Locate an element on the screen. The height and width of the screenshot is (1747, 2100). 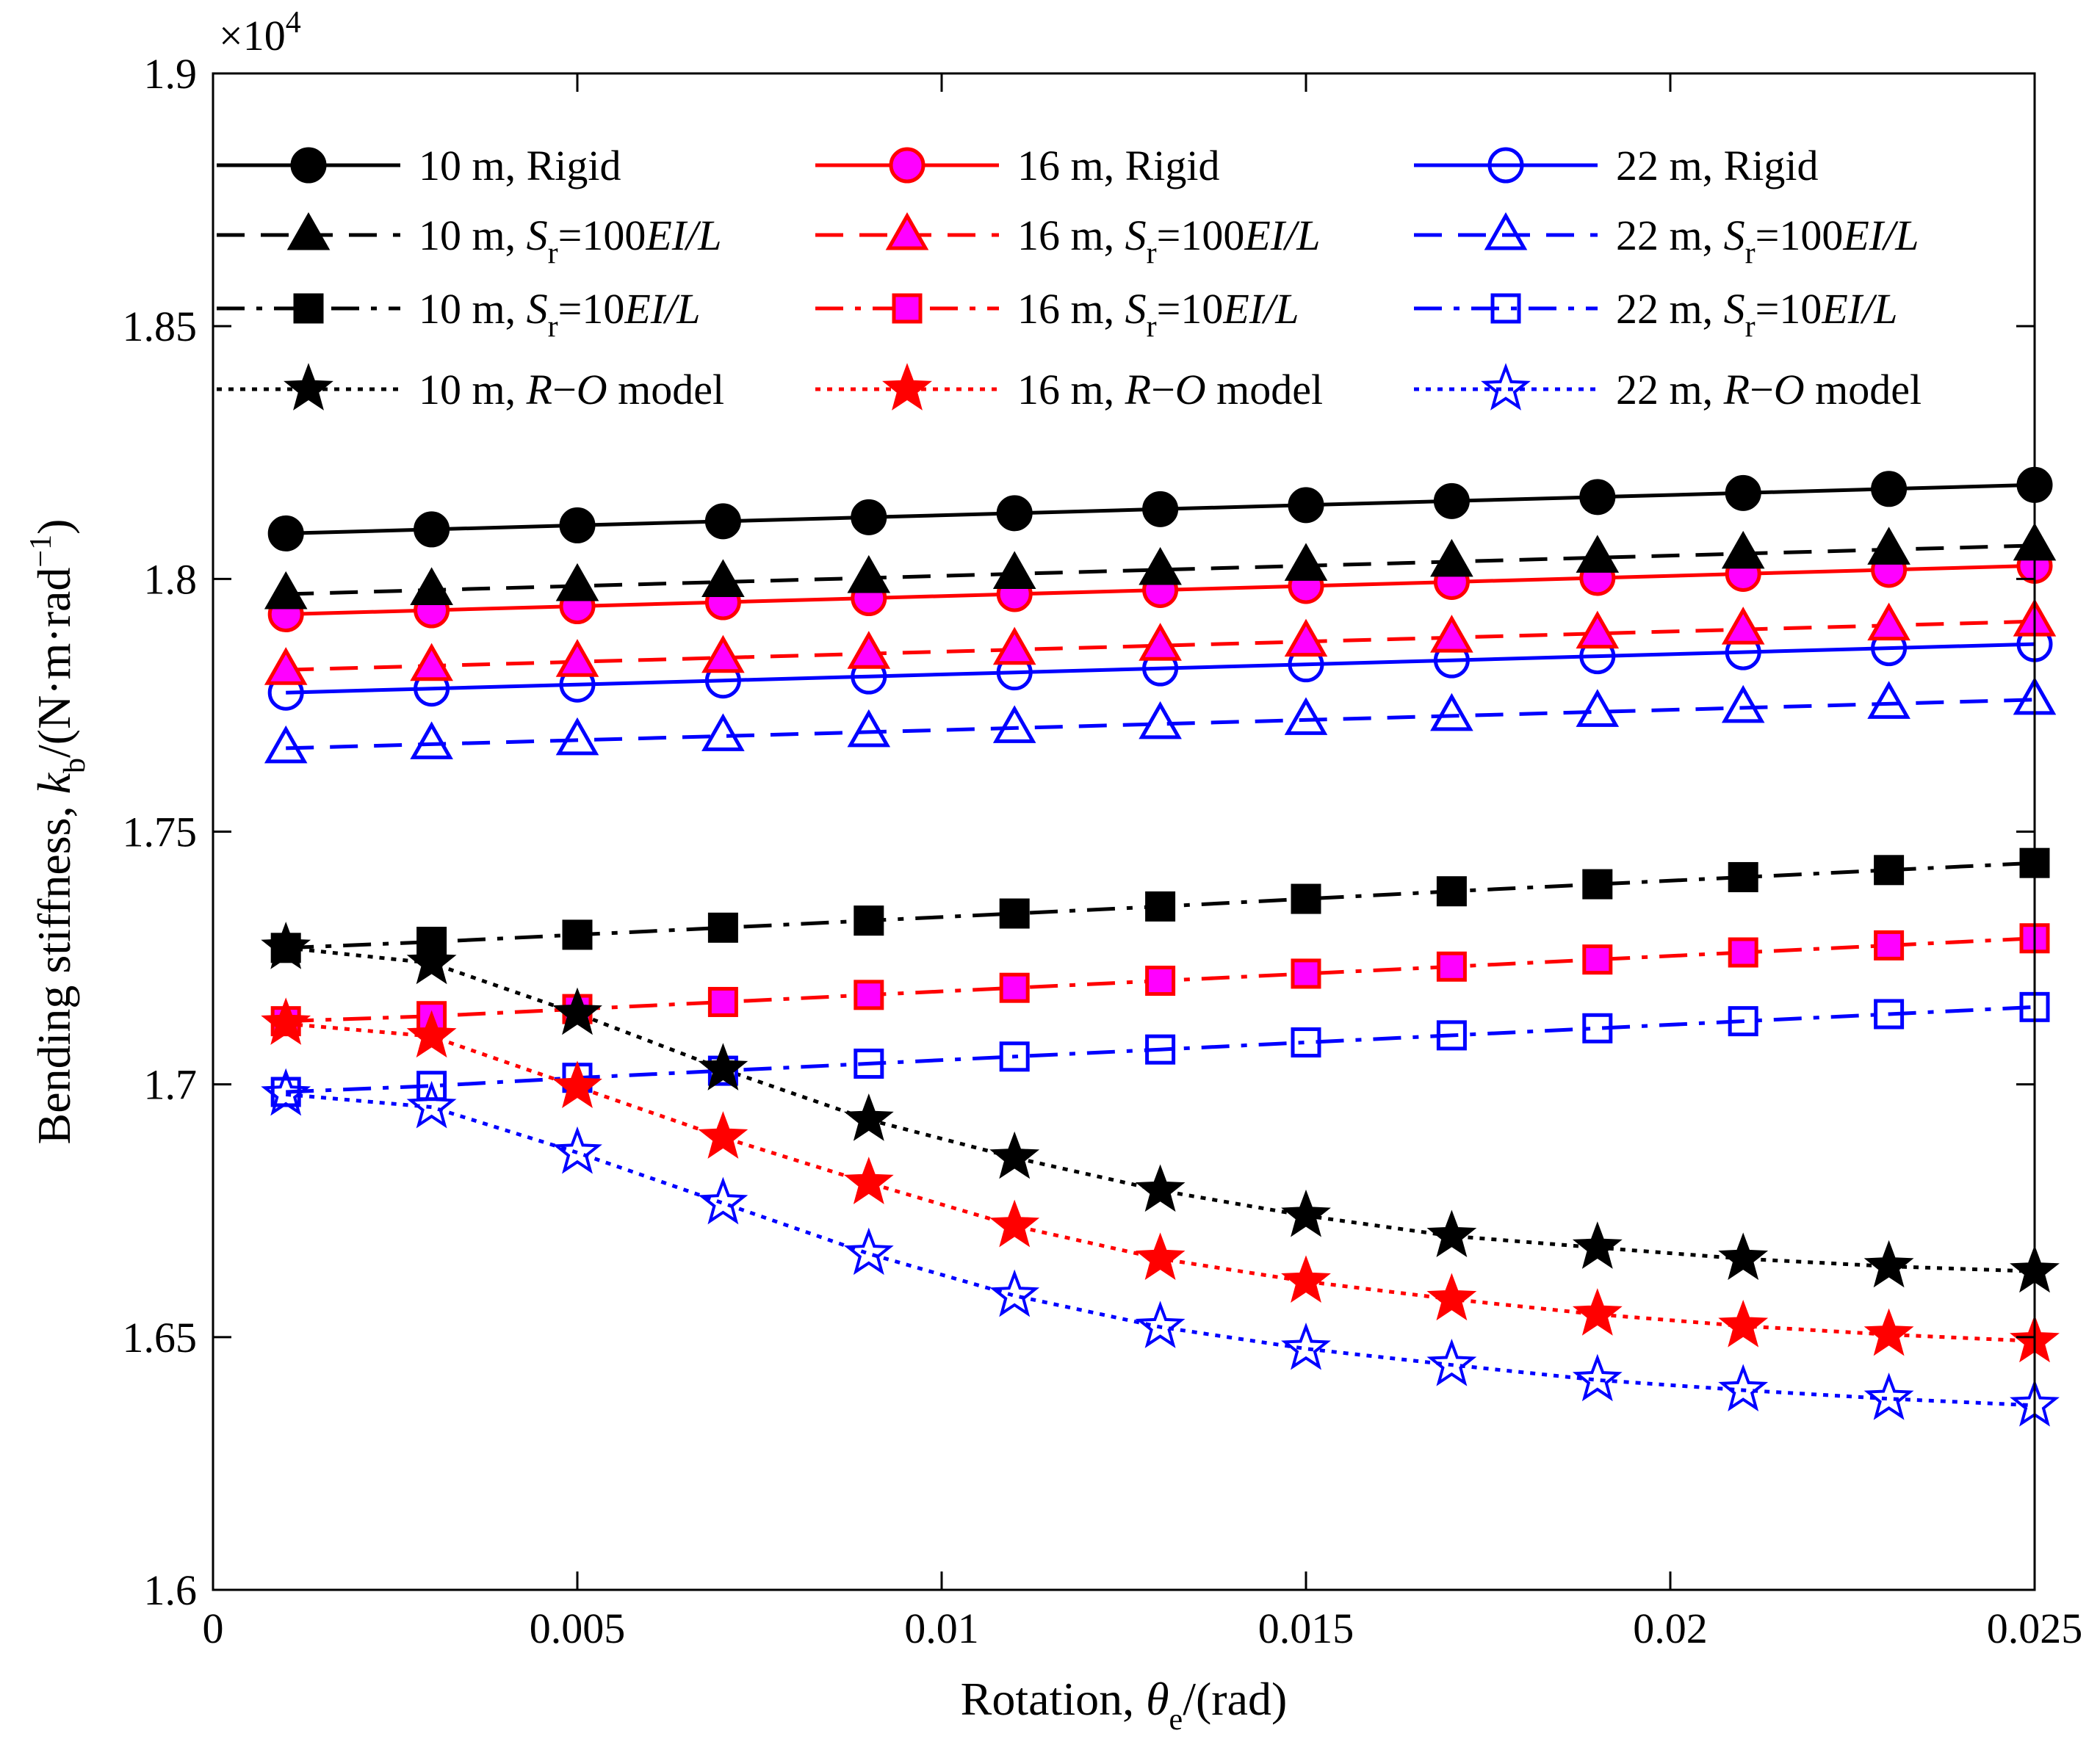
x-tick-label: 0 is located at coordinates (214, 1629).